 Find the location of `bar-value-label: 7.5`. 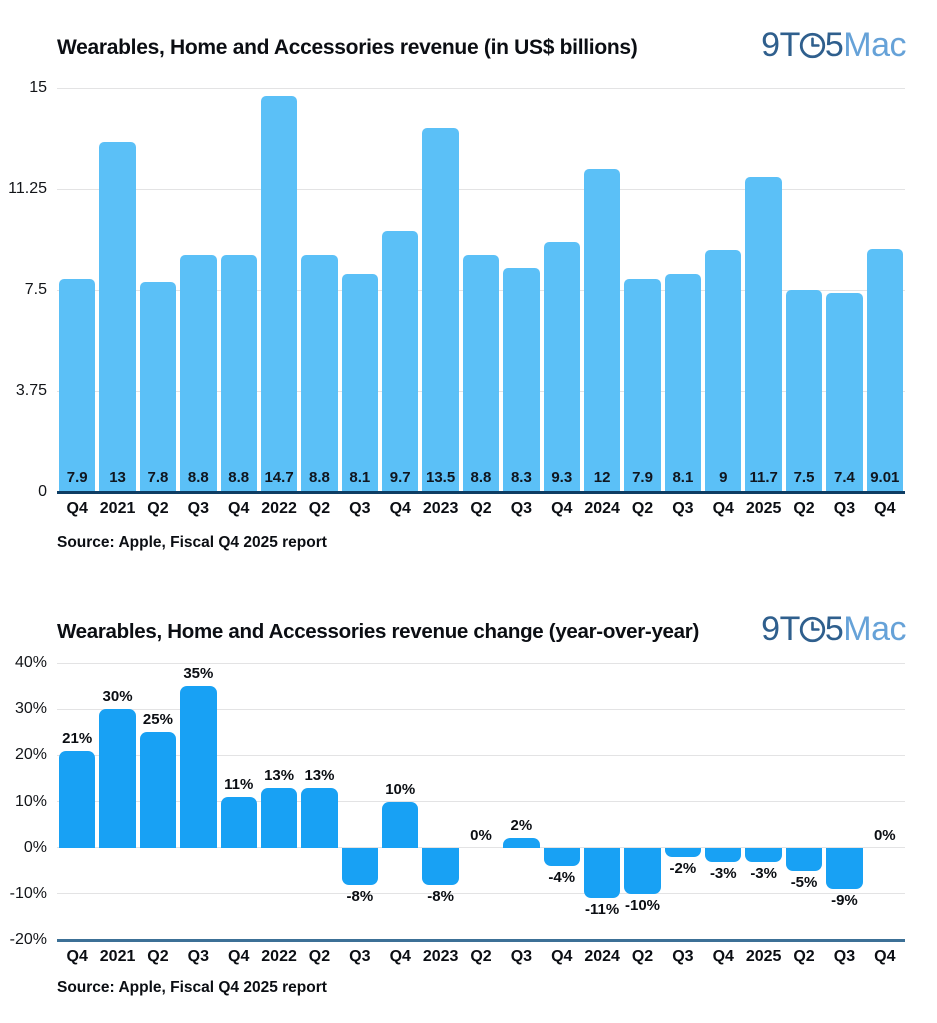

bar-value-label: 7.5 is located at coordinates (804, 477).